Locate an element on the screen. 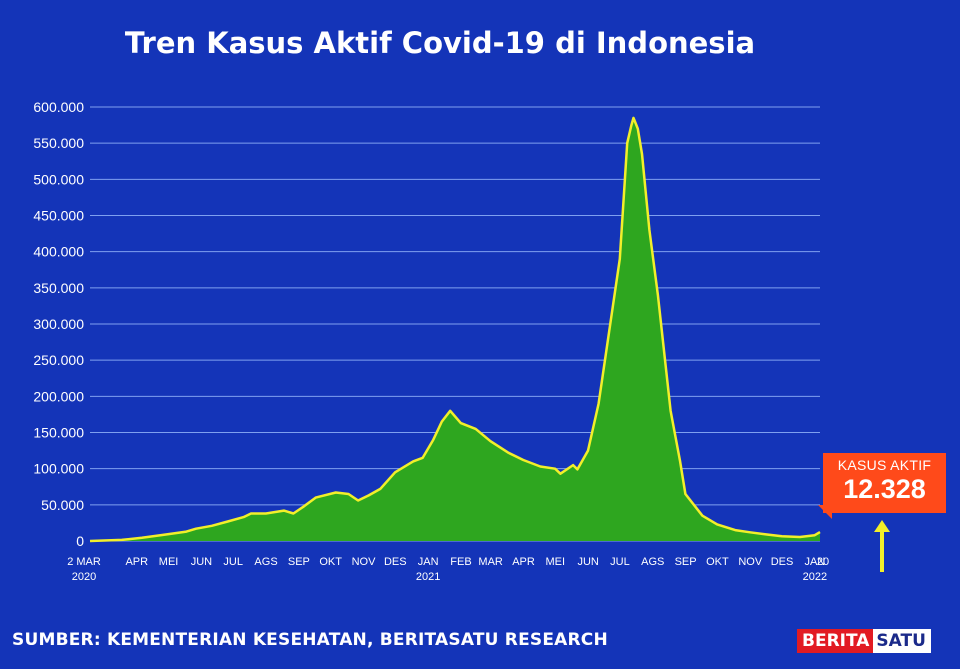  x-tick-year-label: 2021 is located at coordinates (428, 577).